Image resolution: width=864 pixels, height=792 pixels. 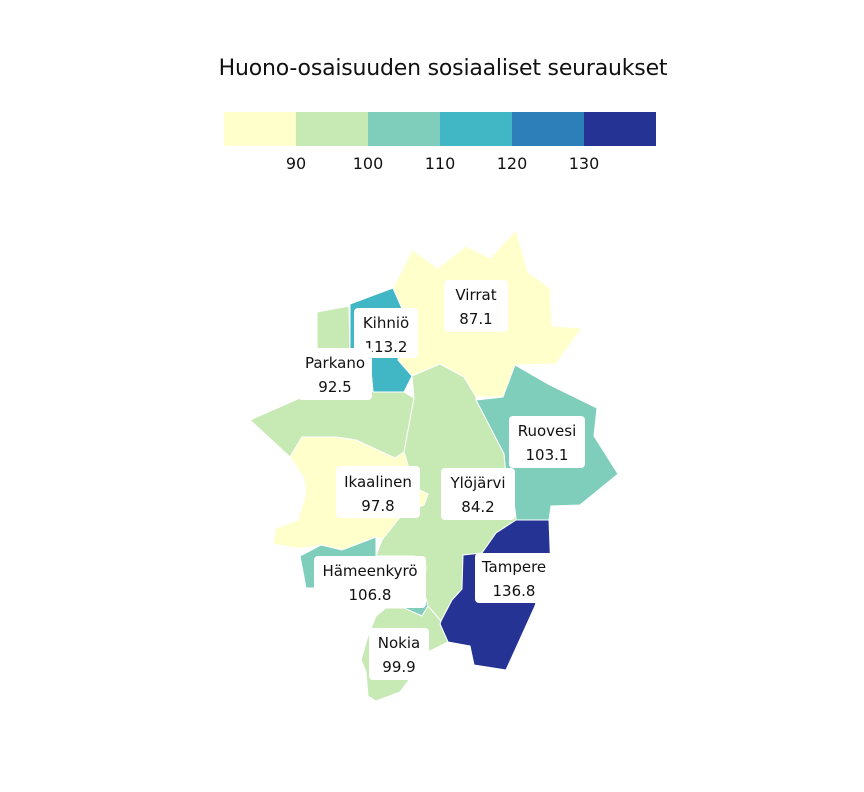 I want to click on region-value: 84.2, so click(x=477, y=507).